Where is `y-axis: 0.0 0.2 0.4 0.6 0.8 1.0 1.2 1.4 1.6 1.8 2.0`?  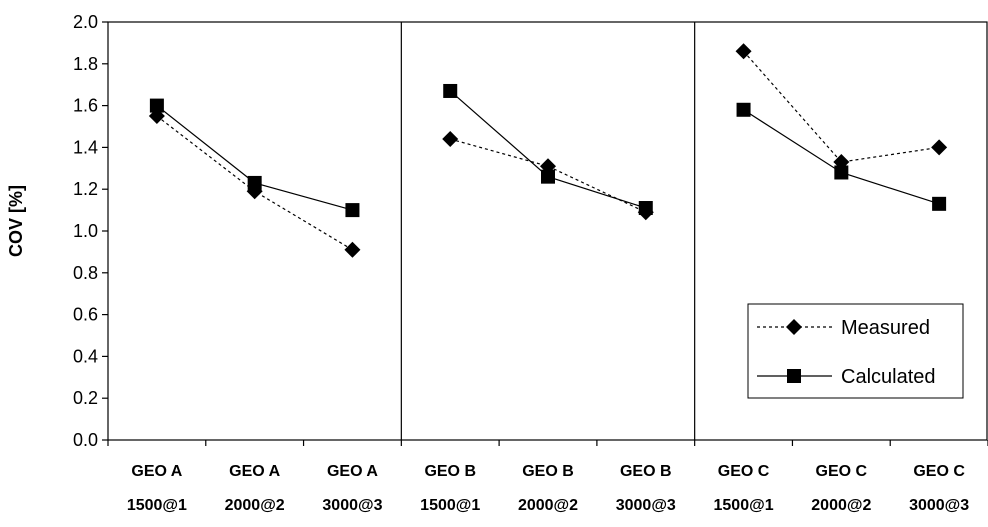 y-axis: 0.0 0.2 0.4 0.6 0.8 1.0 1.2 1.4 1.6 1.8 2.0 is located at coordinates (90, 231).